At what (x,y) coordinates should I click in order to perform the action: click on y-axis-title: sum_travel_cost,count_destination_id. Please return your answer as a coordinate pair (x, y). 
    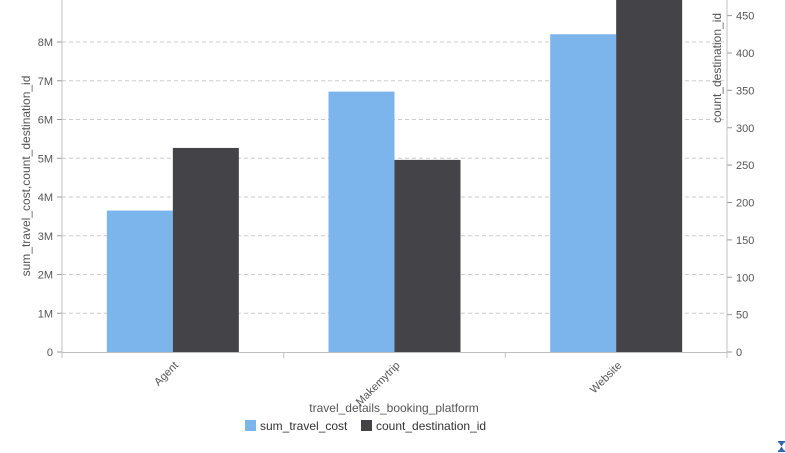
    Looking at the image, I should click on (26, 176).